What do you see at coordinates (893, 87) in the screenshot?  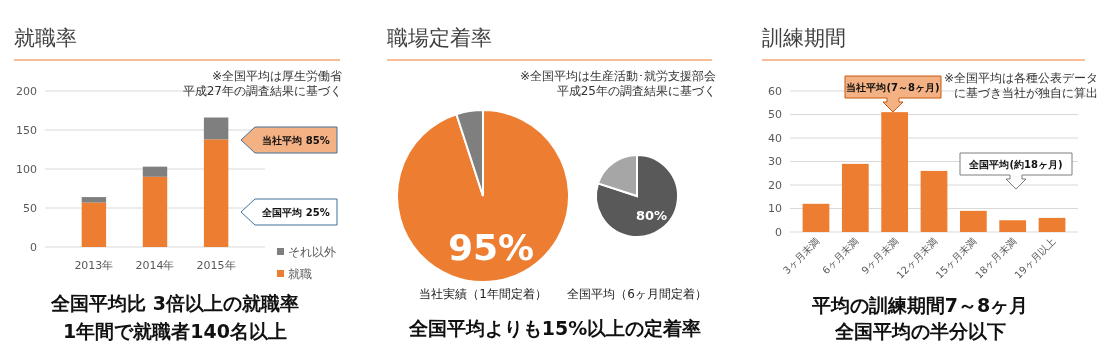 I see `annotation: 当社平均(7～8ヶ月)` at bounding box center [893, 87].